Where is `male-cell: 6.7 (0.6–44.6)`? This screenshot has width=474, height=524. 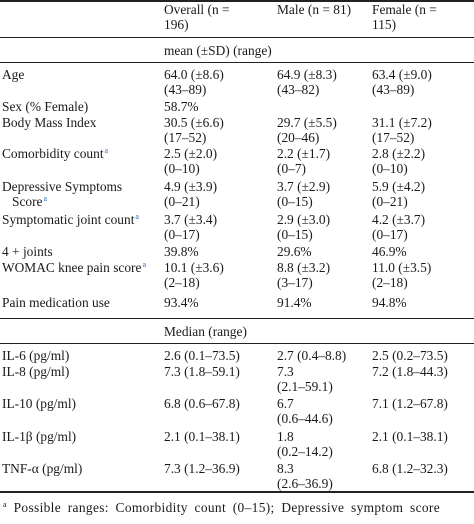 male-cell: 6.7 (0.6–44.6) is located at coordinates (305, 411).